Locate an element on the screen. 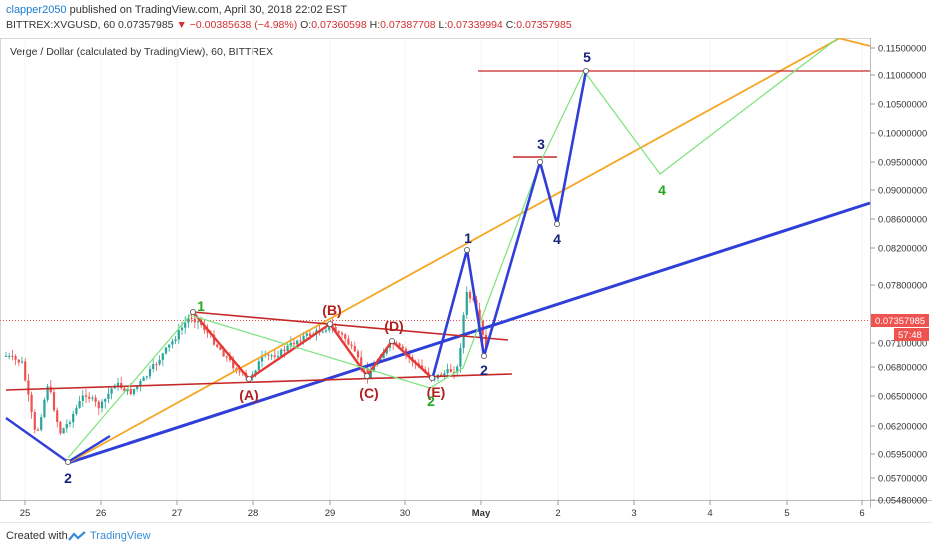 This screenshot has height=551, width=932. created-with-text: Created with is located at coordinates (37, 536).